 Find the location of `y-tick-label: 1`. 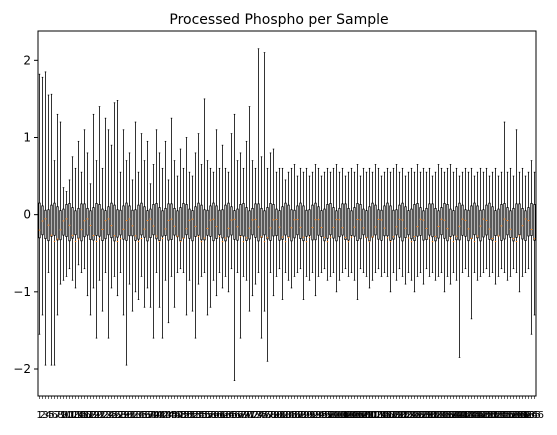

y-tick-label: 1 is located at coordinates (27, 137).